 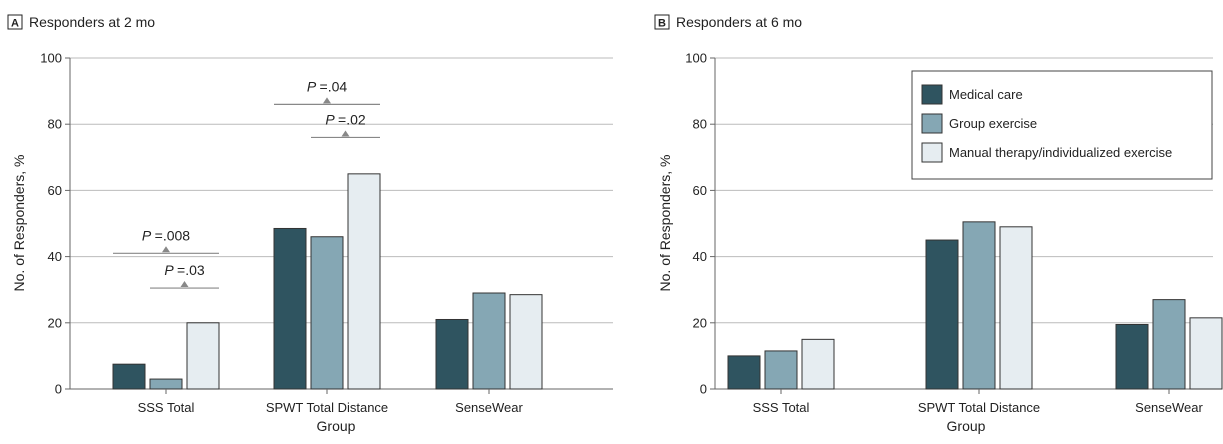 I want to click on panel-a-letter: A, so click(x=15, y=24).